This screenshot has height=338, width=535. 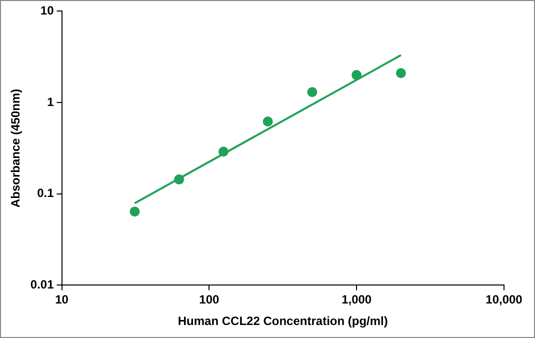 I want to click on x-axis-title: Human CCL22 Concentration (pg/ml), so click(x=283, y=321).